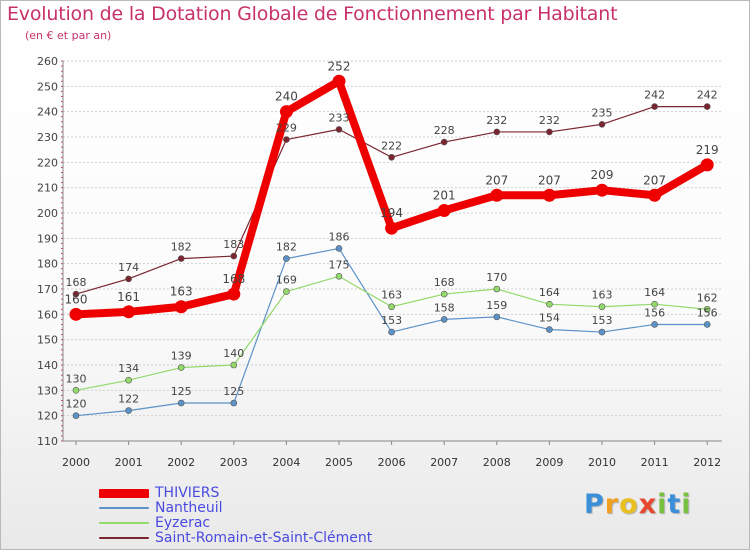  Describe the element at coordinates (47, 213) in the screenshot. I see `y-tick-label: 200` at that location.